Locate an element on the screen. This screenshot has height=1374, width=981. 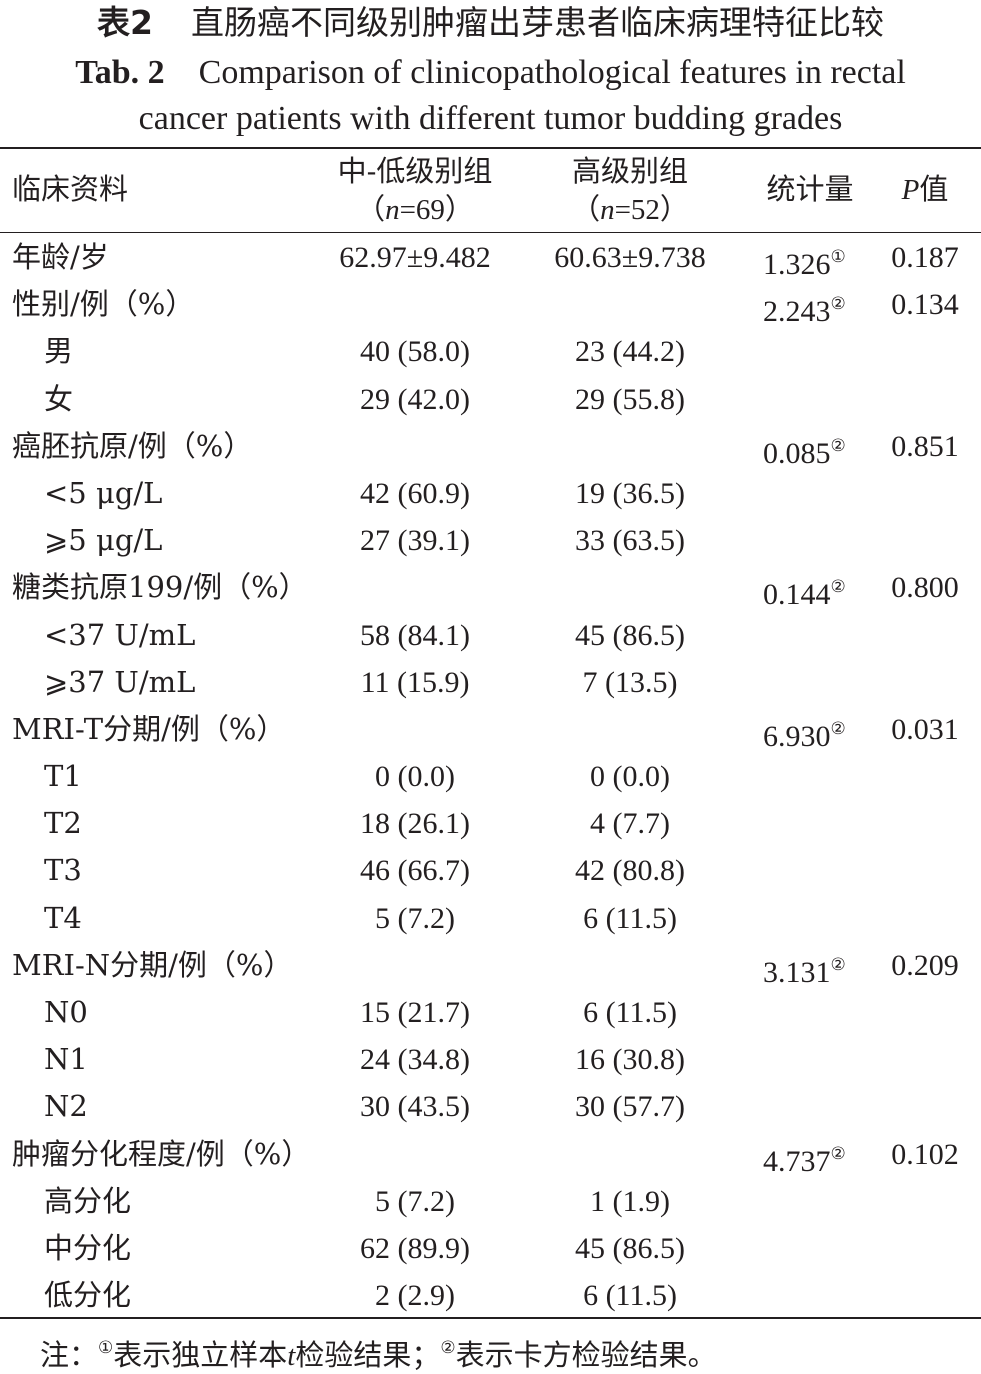
row-label: 中分化 is located at coordinates (88, 1247).